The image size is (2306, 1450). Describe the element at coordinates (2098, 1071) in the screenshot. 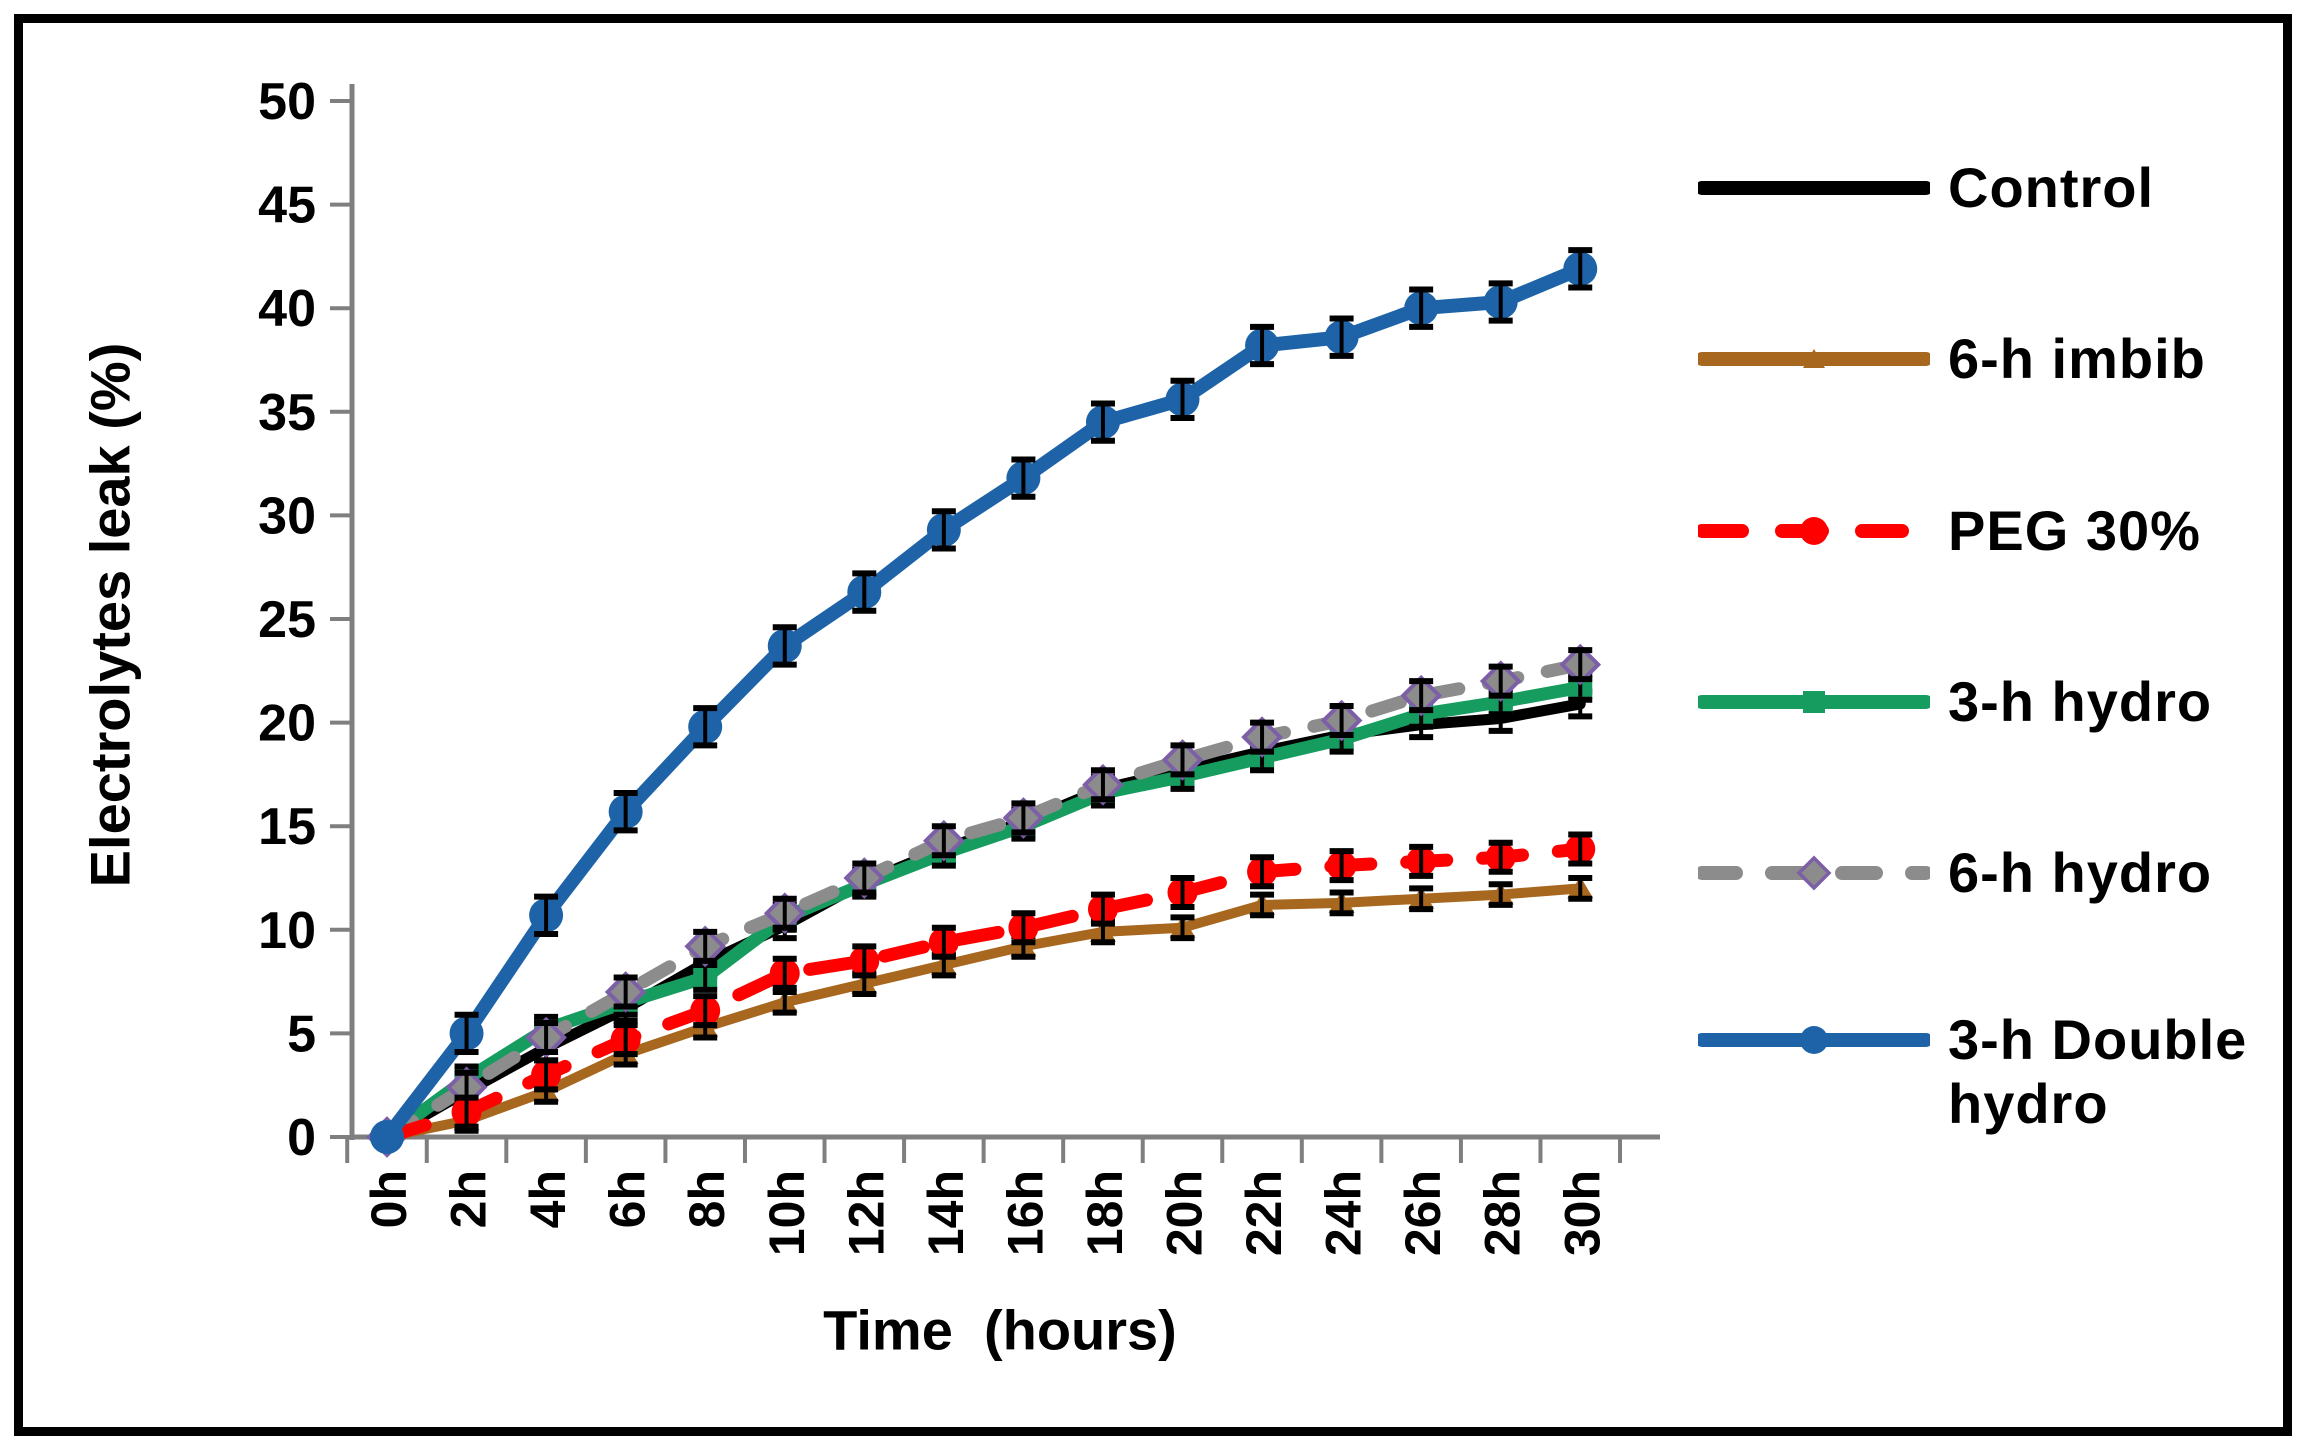

I see `legend-label: 3-h Double hydro` at that location.